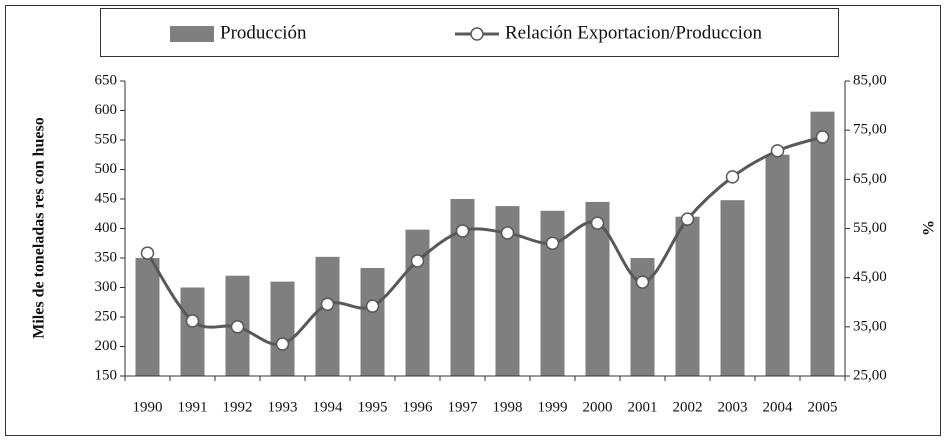  What do you see at coordinates (263, 32) in the screenshot?
I see `legend-label: Producción` at bounding box center [263, 32].